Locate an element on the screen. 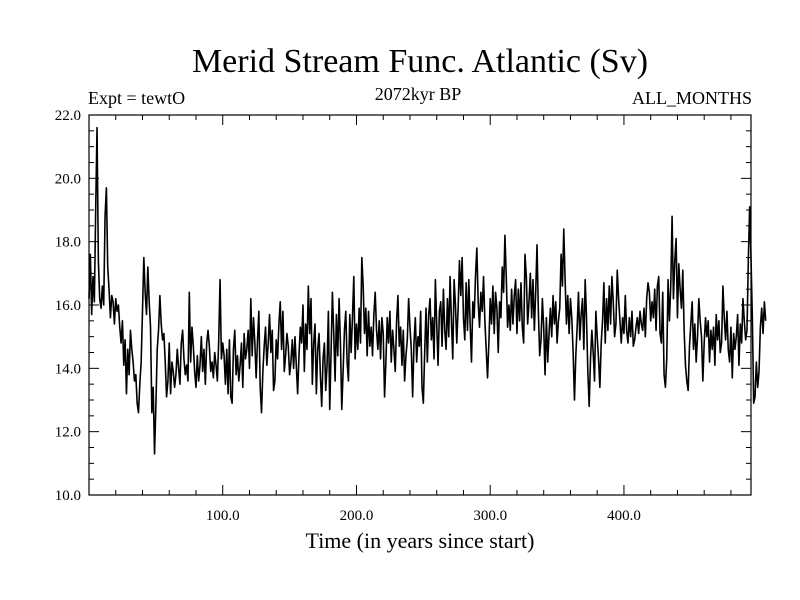 Image resolution: width=800 pixels, height=600 pixels. y-tick-label: 12.0 is located at coordinates (68, 433).